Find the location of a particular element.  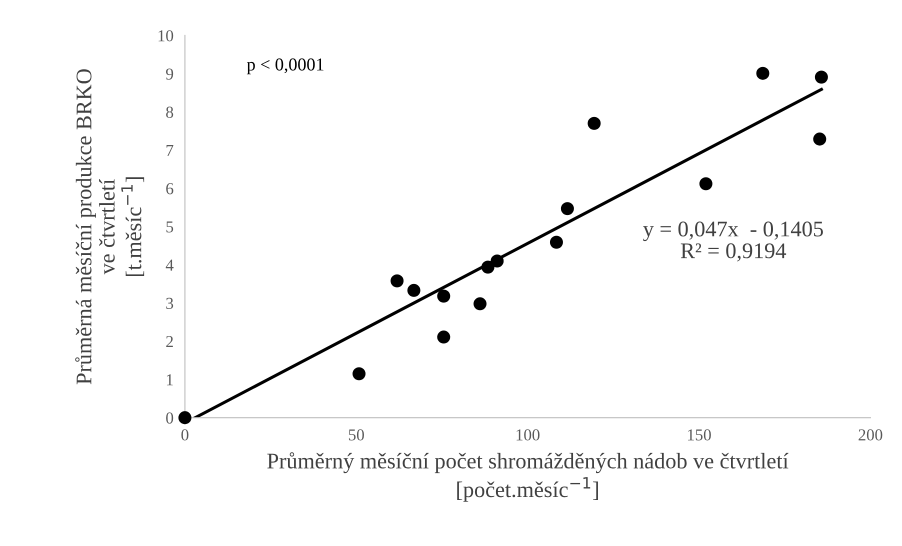

y-tick-label: 5 is located at coordinates (170, 227).